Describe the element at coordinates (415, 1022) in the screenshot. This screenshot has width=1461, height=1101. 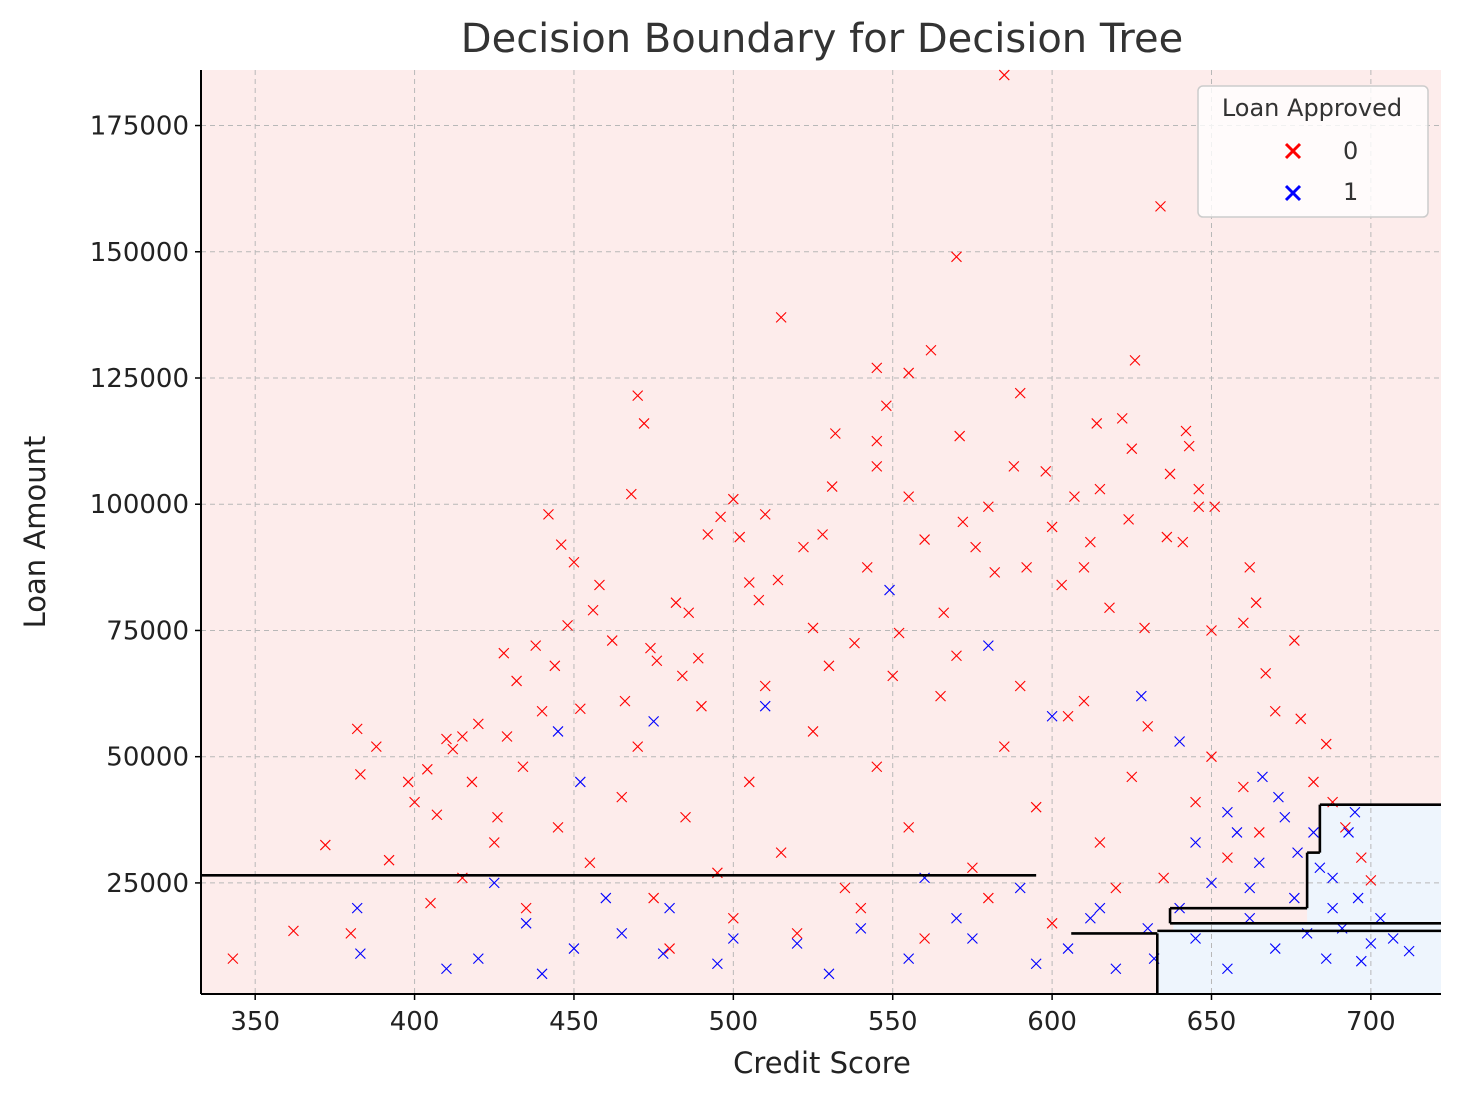
I see `x-tick-label: 400` at that location.